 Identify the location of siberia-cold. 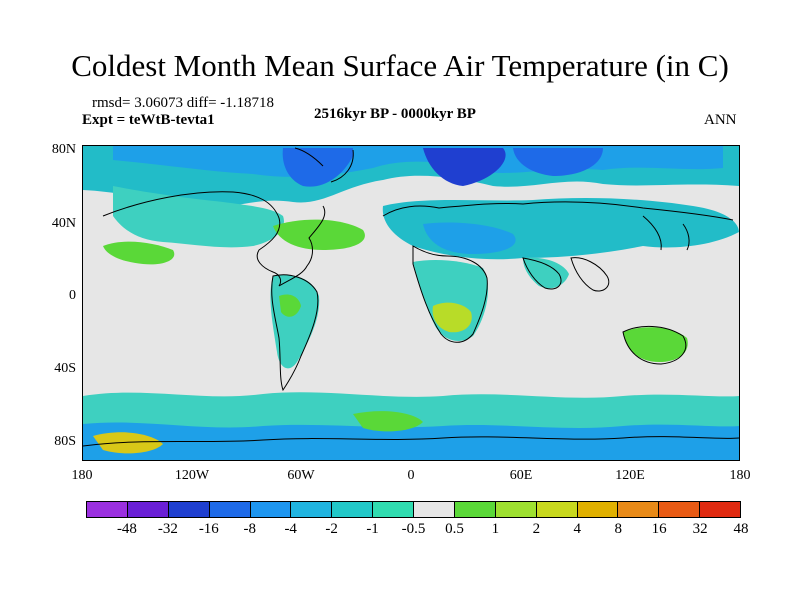
(464, 167).